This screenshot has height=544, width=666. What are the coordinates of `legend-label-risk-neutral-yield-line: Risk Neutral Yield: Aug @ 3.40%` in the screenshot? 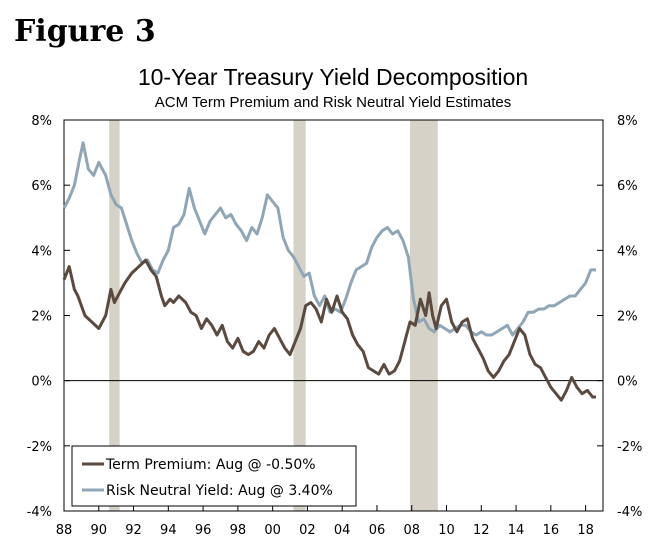 It's located at (219, 491).